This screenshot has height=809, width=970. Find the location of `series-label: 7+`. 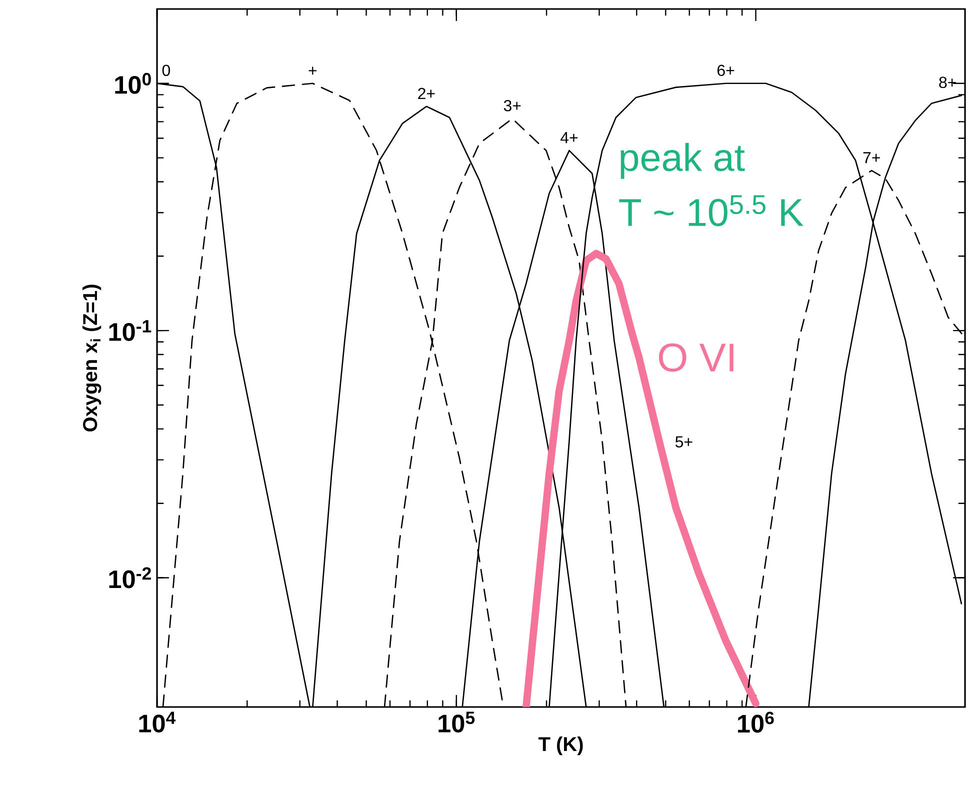

series-label: 7+ is located at coordinates (871, 158).